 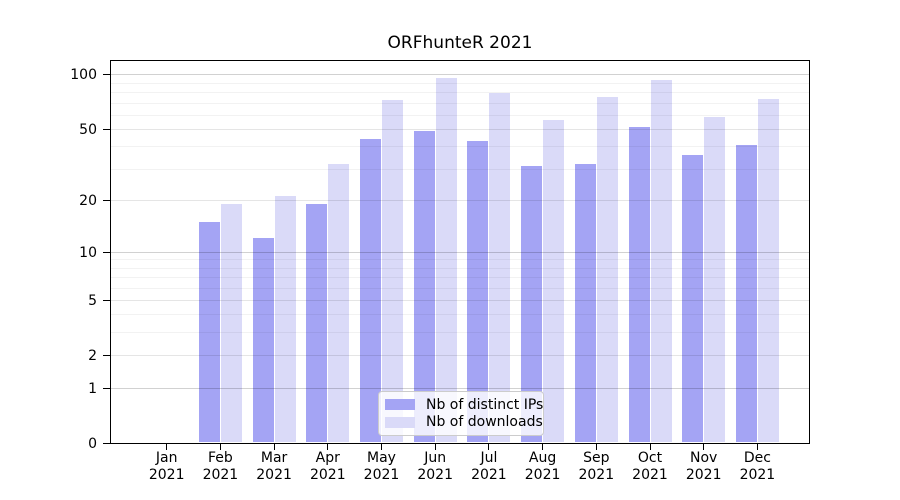 I want to click on x-tick-mark-oct, so click(x=650, y=447).